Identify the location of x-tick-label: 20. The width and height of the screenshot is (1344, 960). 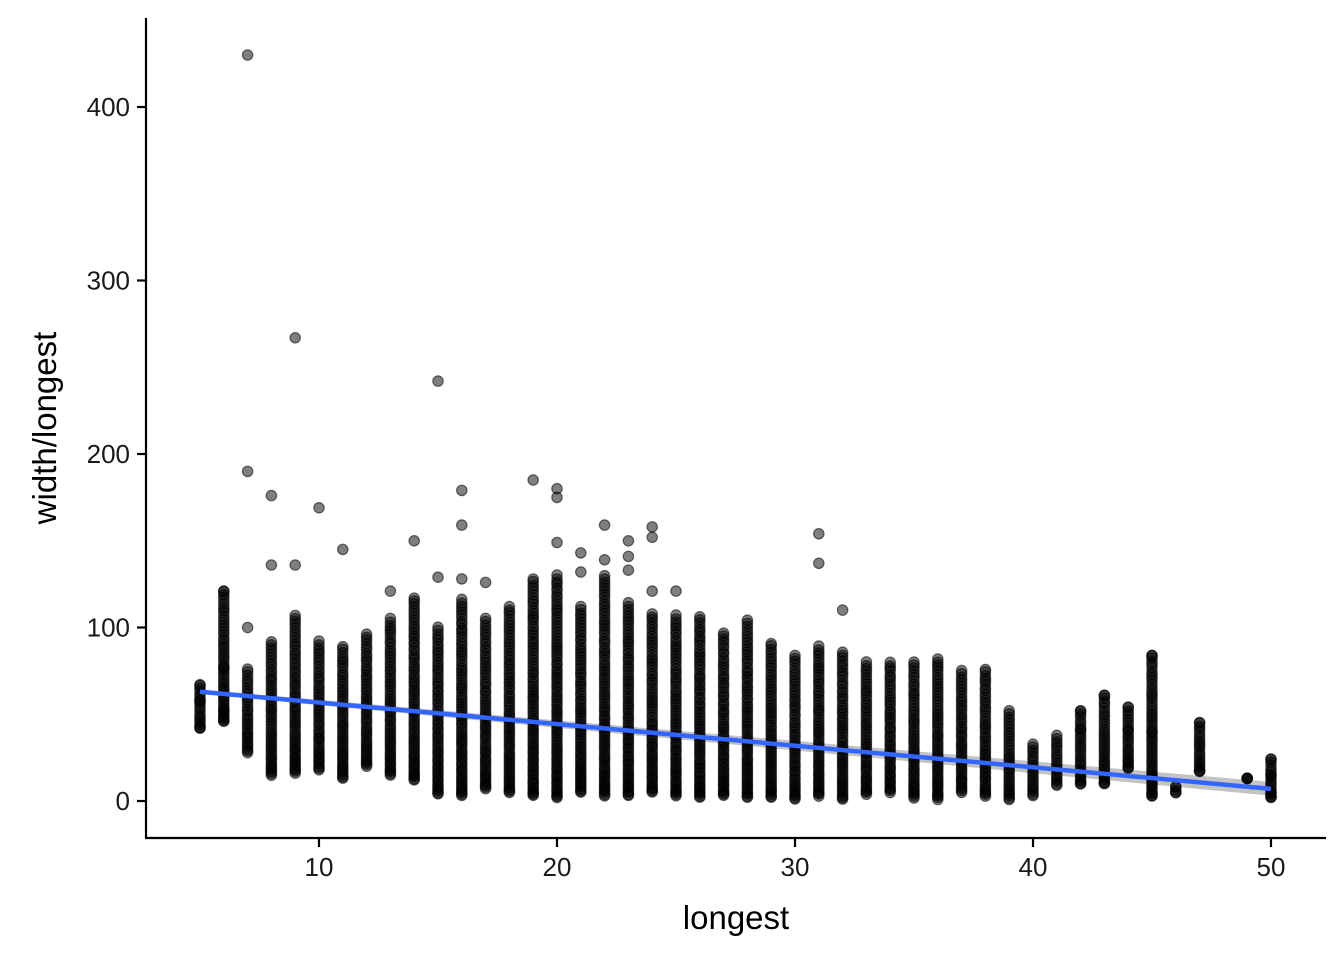
(557, 867).